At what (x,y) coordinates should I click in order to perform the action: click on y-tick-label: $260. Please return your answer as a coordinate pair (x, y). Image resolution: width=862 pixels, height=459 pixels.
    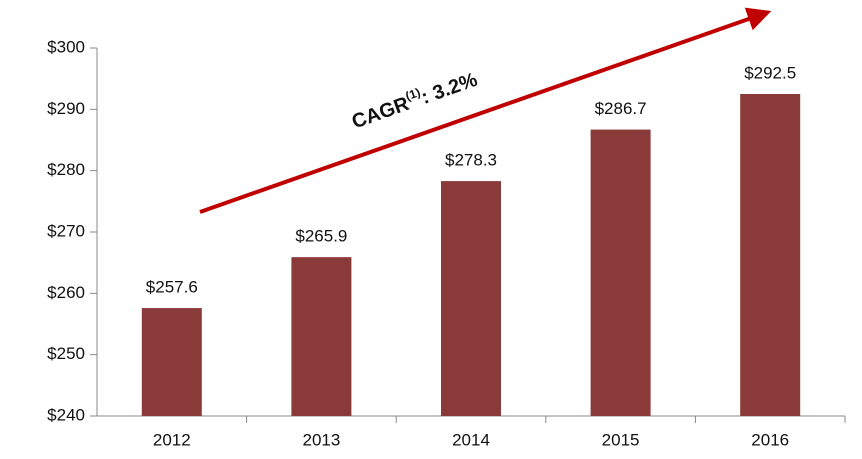
    Looking at the image, I should click on (66, 292).